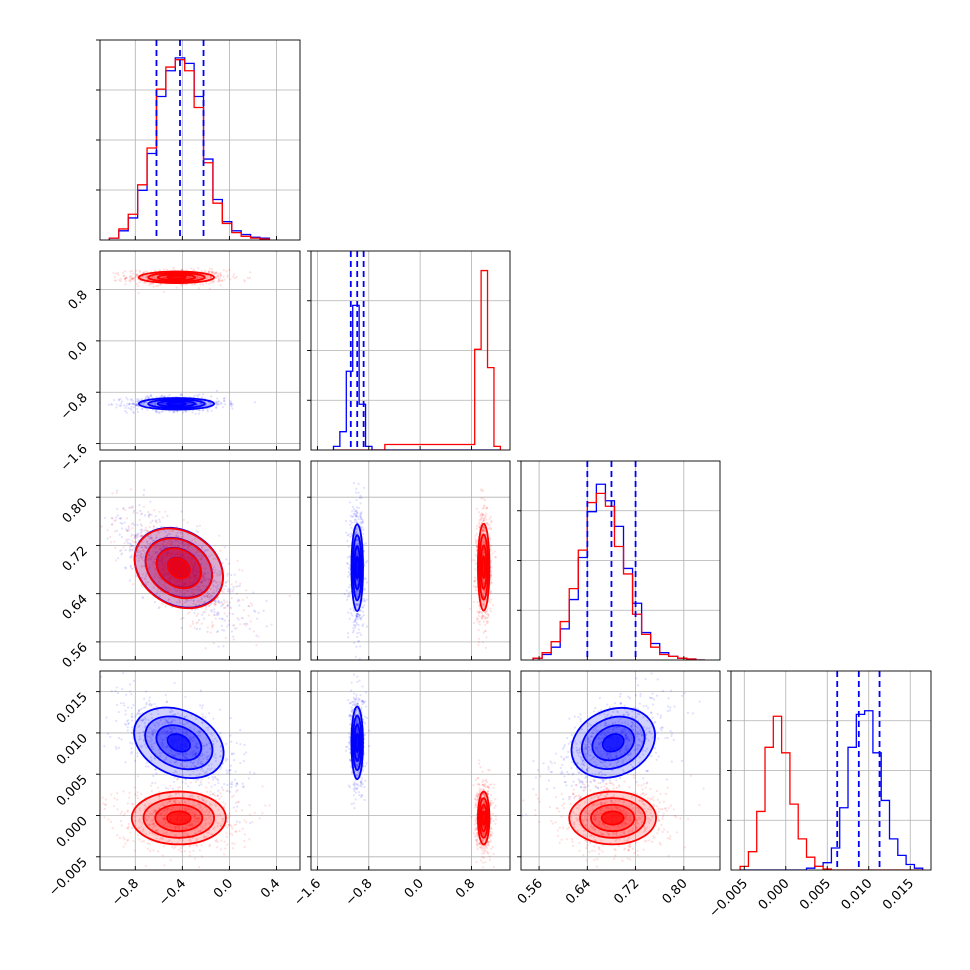 This screenshot has height=970, width=970. I want to click on panel-p21, so click(198, 350).